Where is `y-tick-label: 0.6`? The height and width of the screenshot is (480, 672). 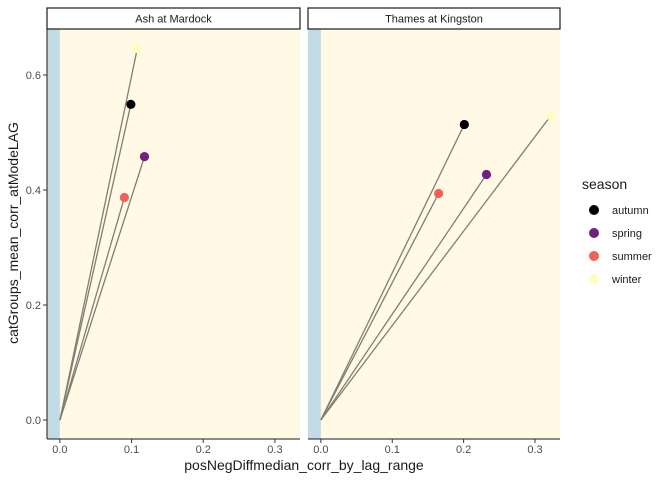 y-tick-label: 0.6 is located at coordinates (33, 76).